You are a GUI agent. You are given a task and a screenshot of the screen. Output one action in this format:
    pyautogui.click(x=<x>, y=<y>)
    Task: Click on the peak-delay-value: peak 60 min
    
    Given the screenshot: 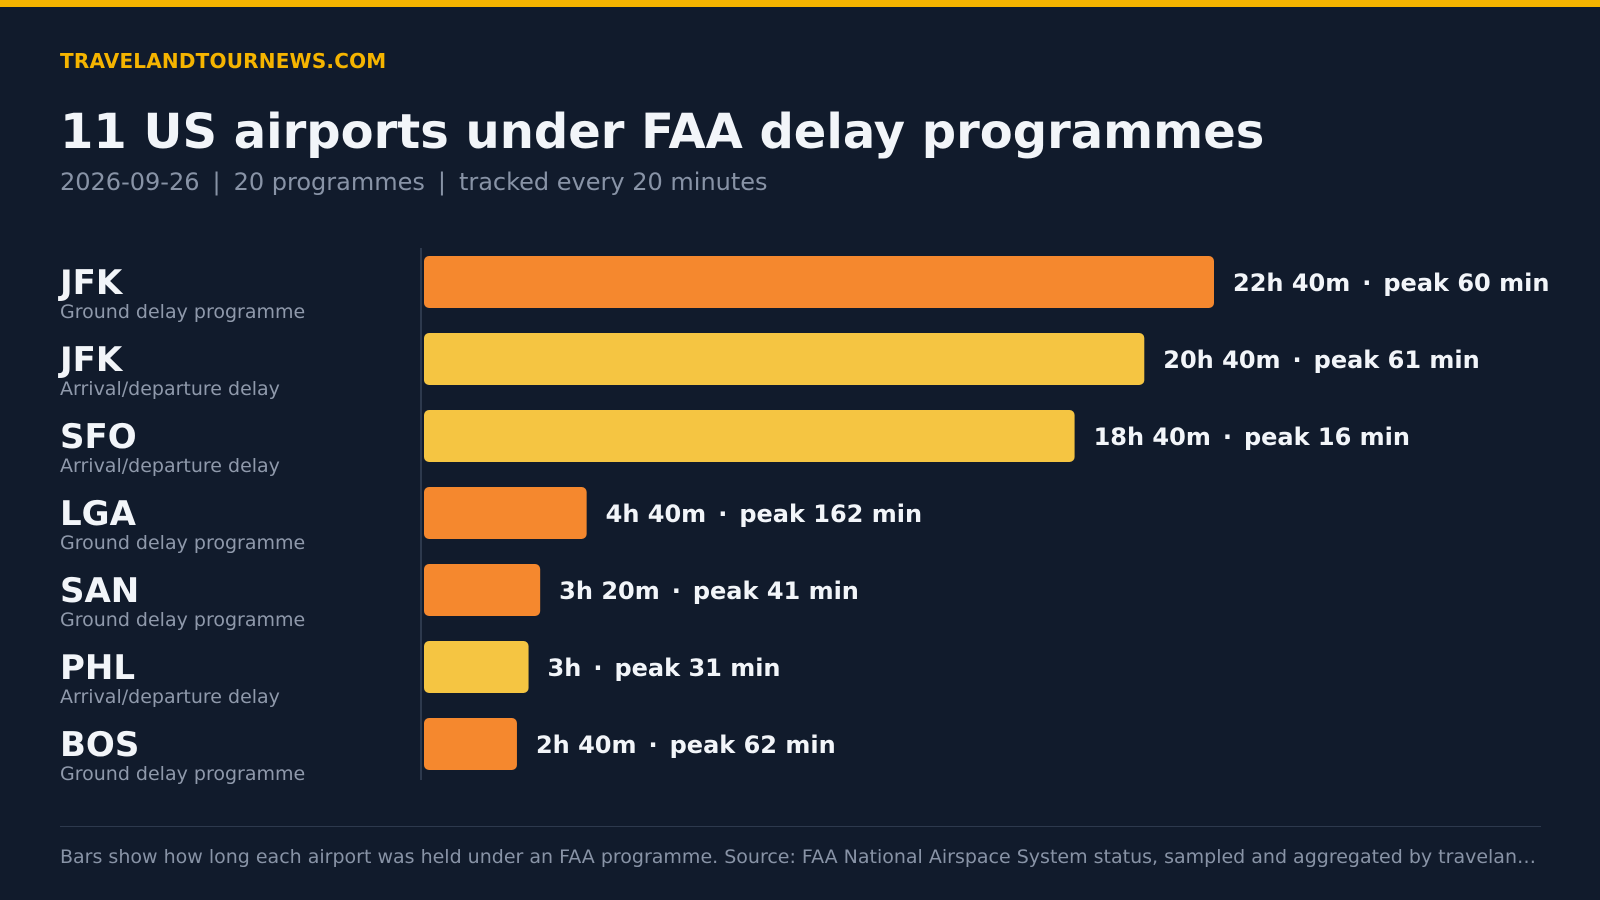 What is the action you would take?
    pyautogui.click(x=1466, y=283)
    